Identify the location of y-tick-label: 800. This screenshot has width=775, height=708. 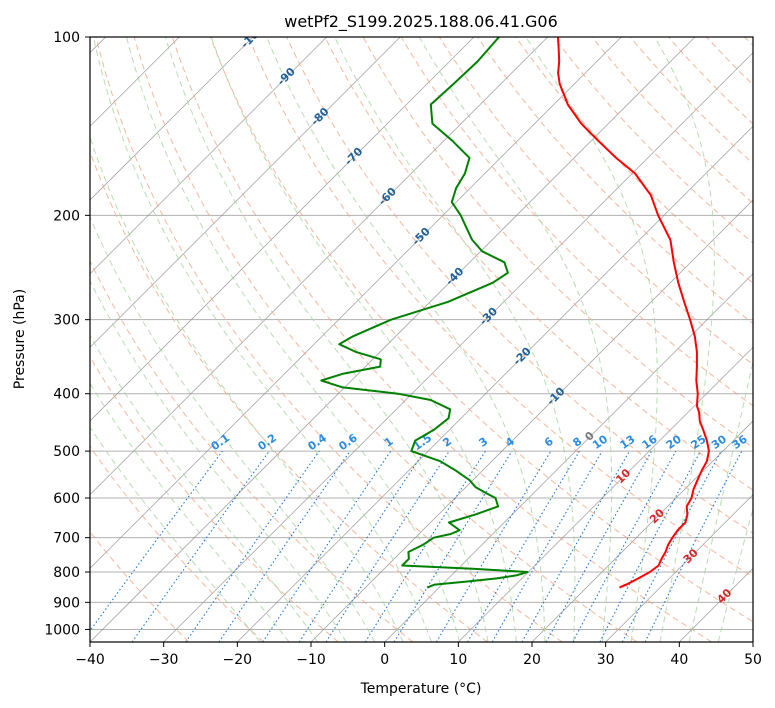
(66, 573).